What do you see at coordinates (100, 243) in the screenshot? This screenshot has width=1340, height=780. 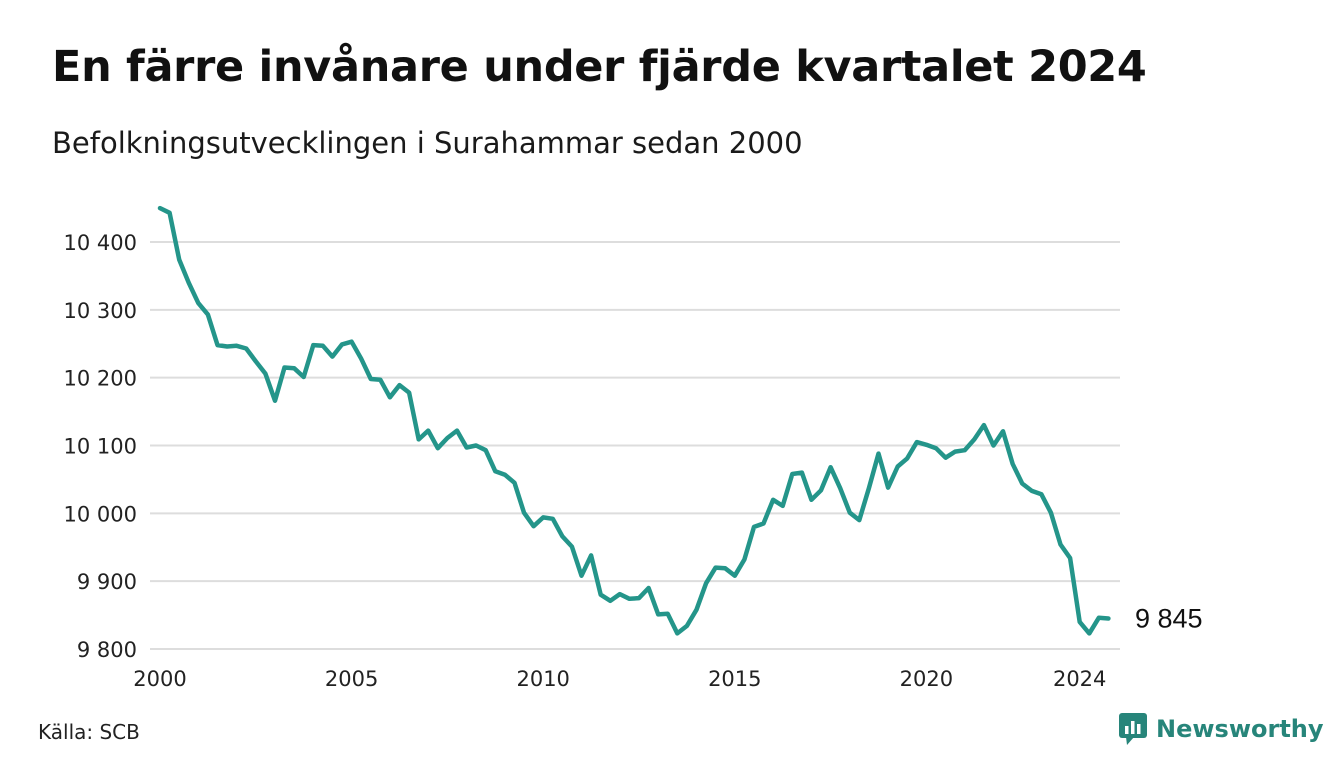 I see `y-tick-label: 10 400` at bounding box center [100, 243].